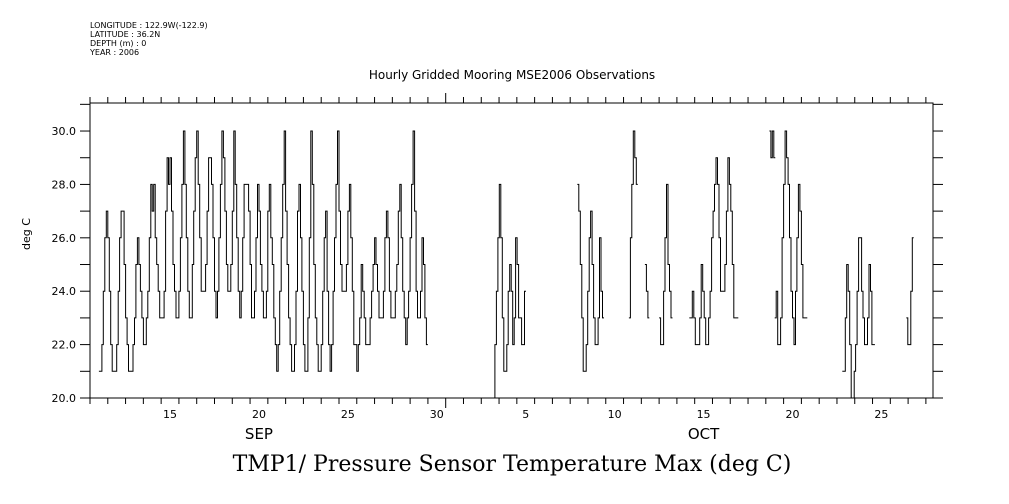 This screenshot has width=1009, height=504. What do you see at coordinates (525, 414) in the screenshot?
I see `x-tick-label: 5` at bounding box center [525, 414].